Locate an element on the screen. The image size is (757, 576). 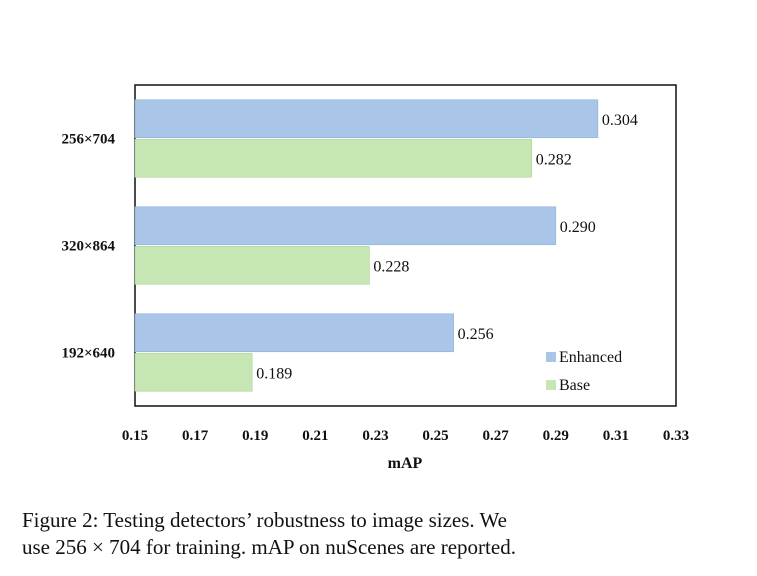
x-tick-label: 0.15 is located at coordinates (135, 436).